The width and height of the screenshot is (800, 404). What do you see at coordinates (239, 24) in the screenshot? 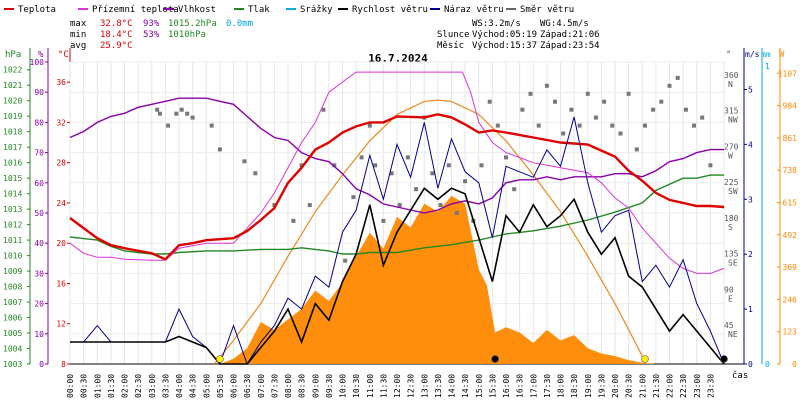
I see `stat-rain: 0.0mm` at bounding box center [239, 24].